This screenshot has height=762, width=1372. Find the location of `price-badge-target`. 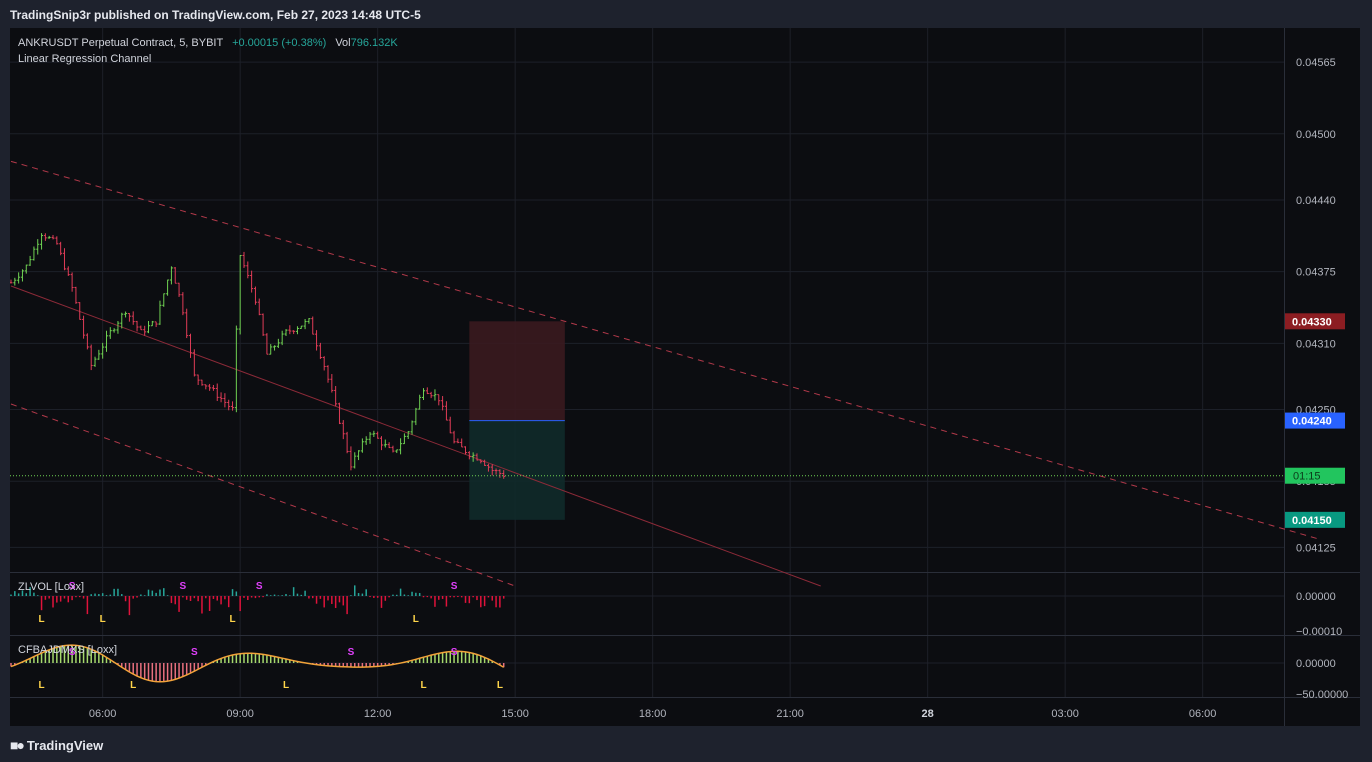

price-badge-target is located at coordinates (1315, 519).